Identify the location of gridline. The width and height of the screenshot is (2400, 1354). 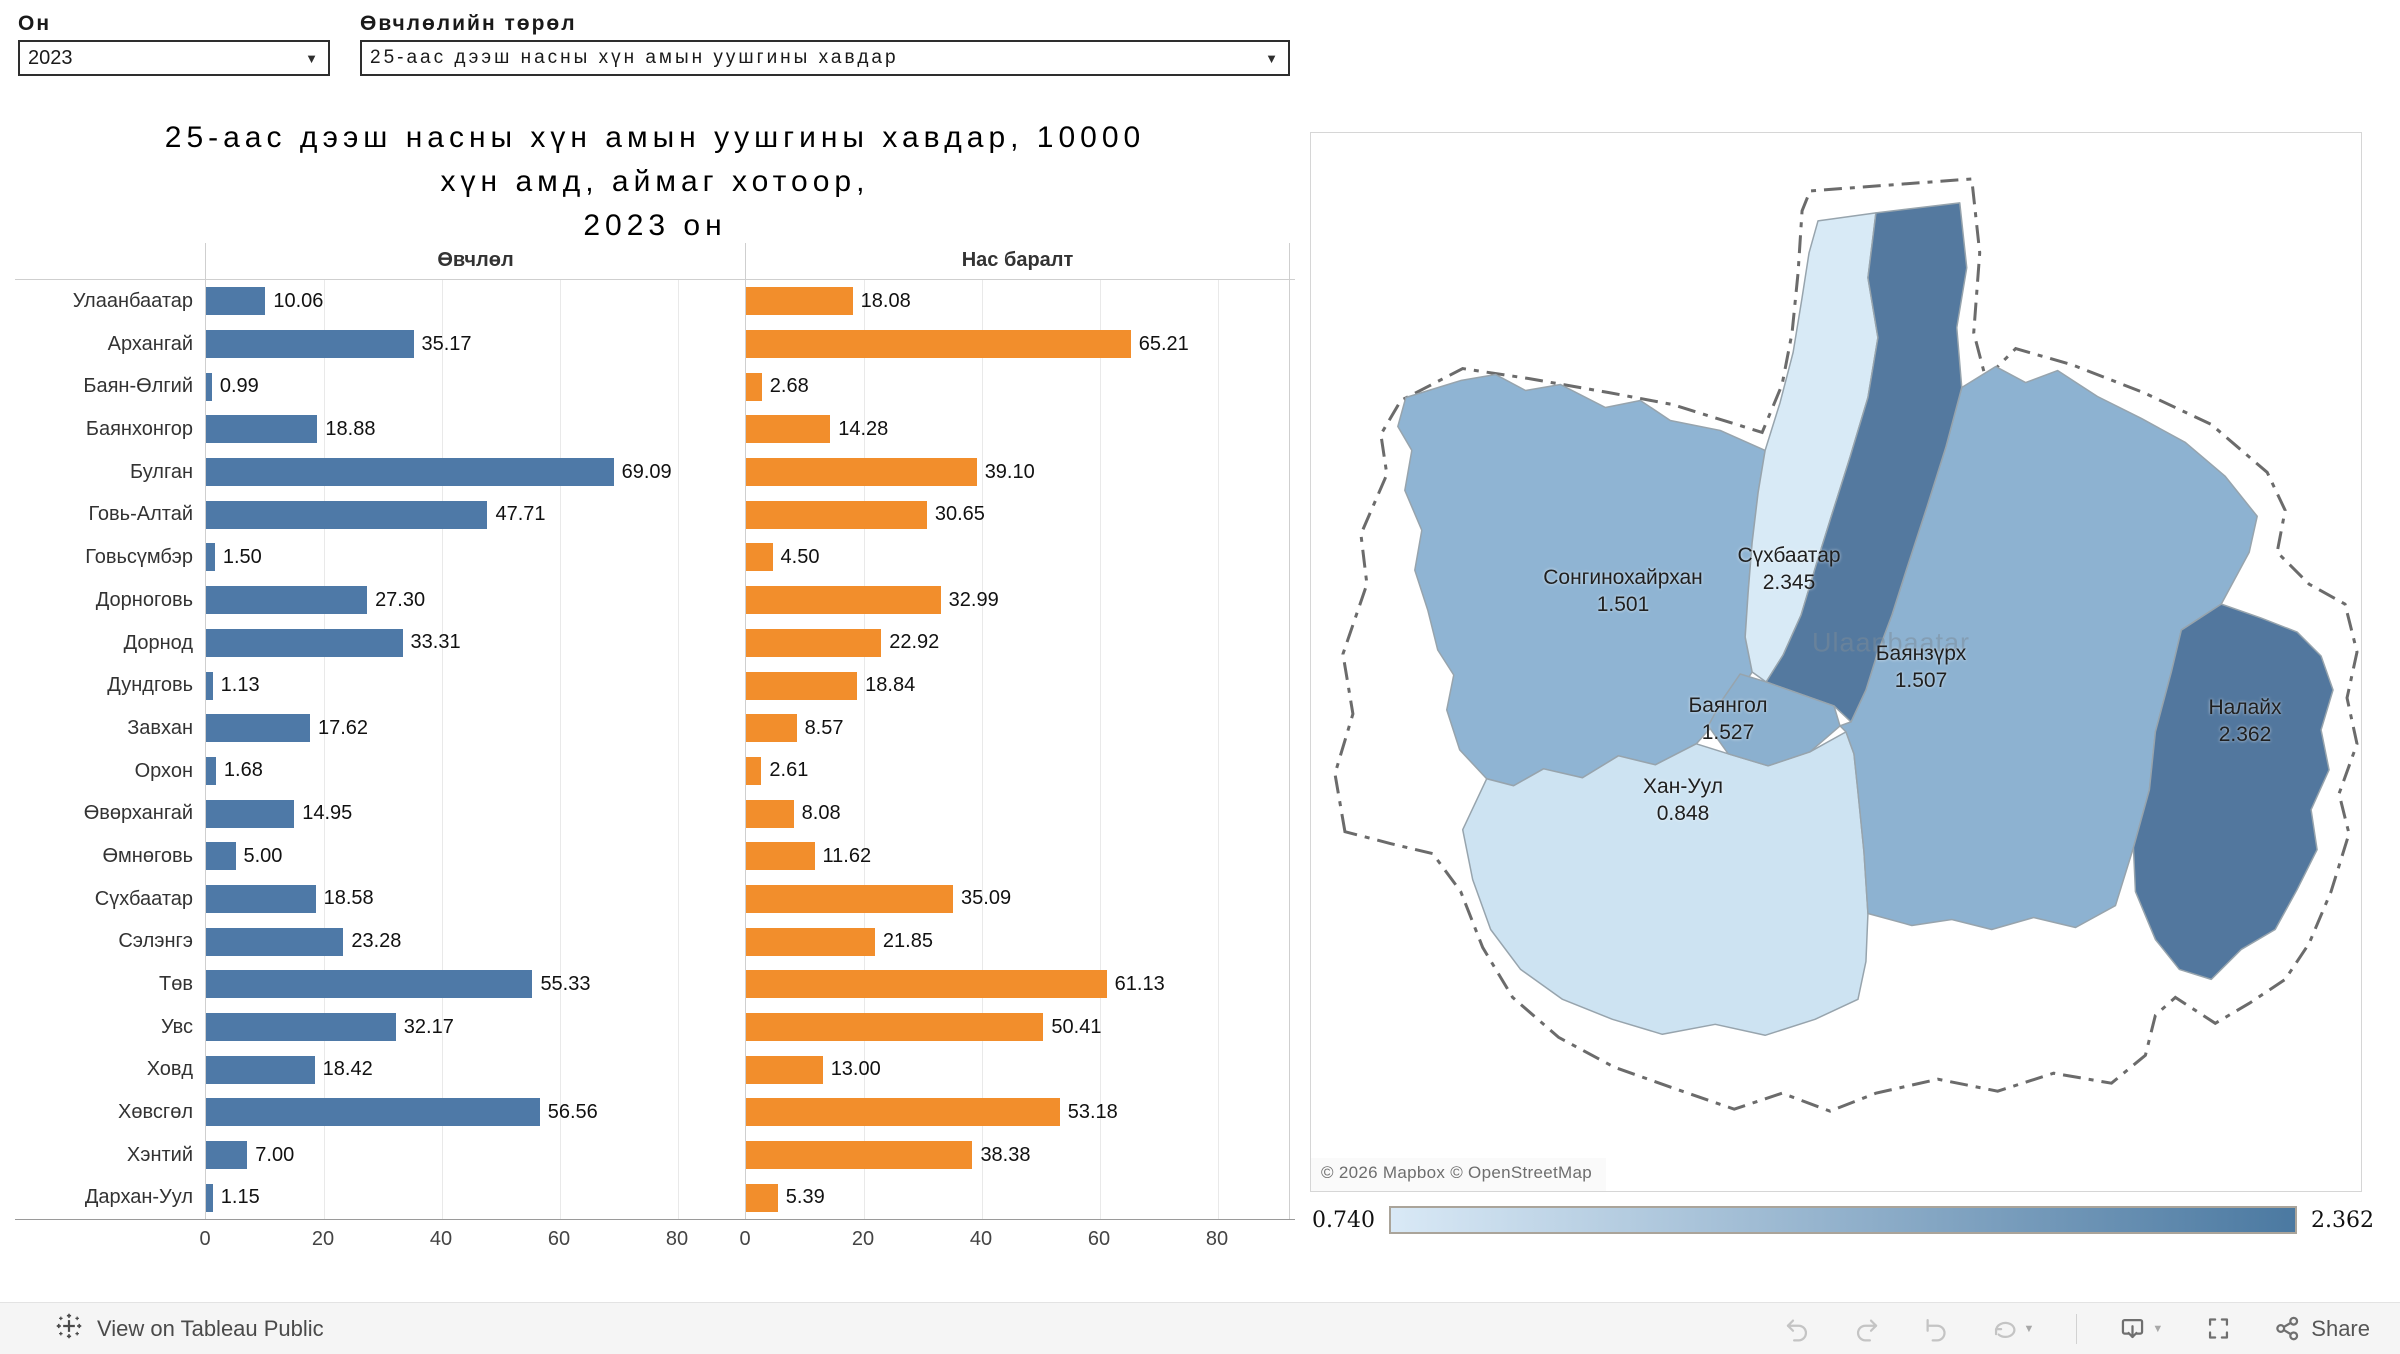
(442, 750).